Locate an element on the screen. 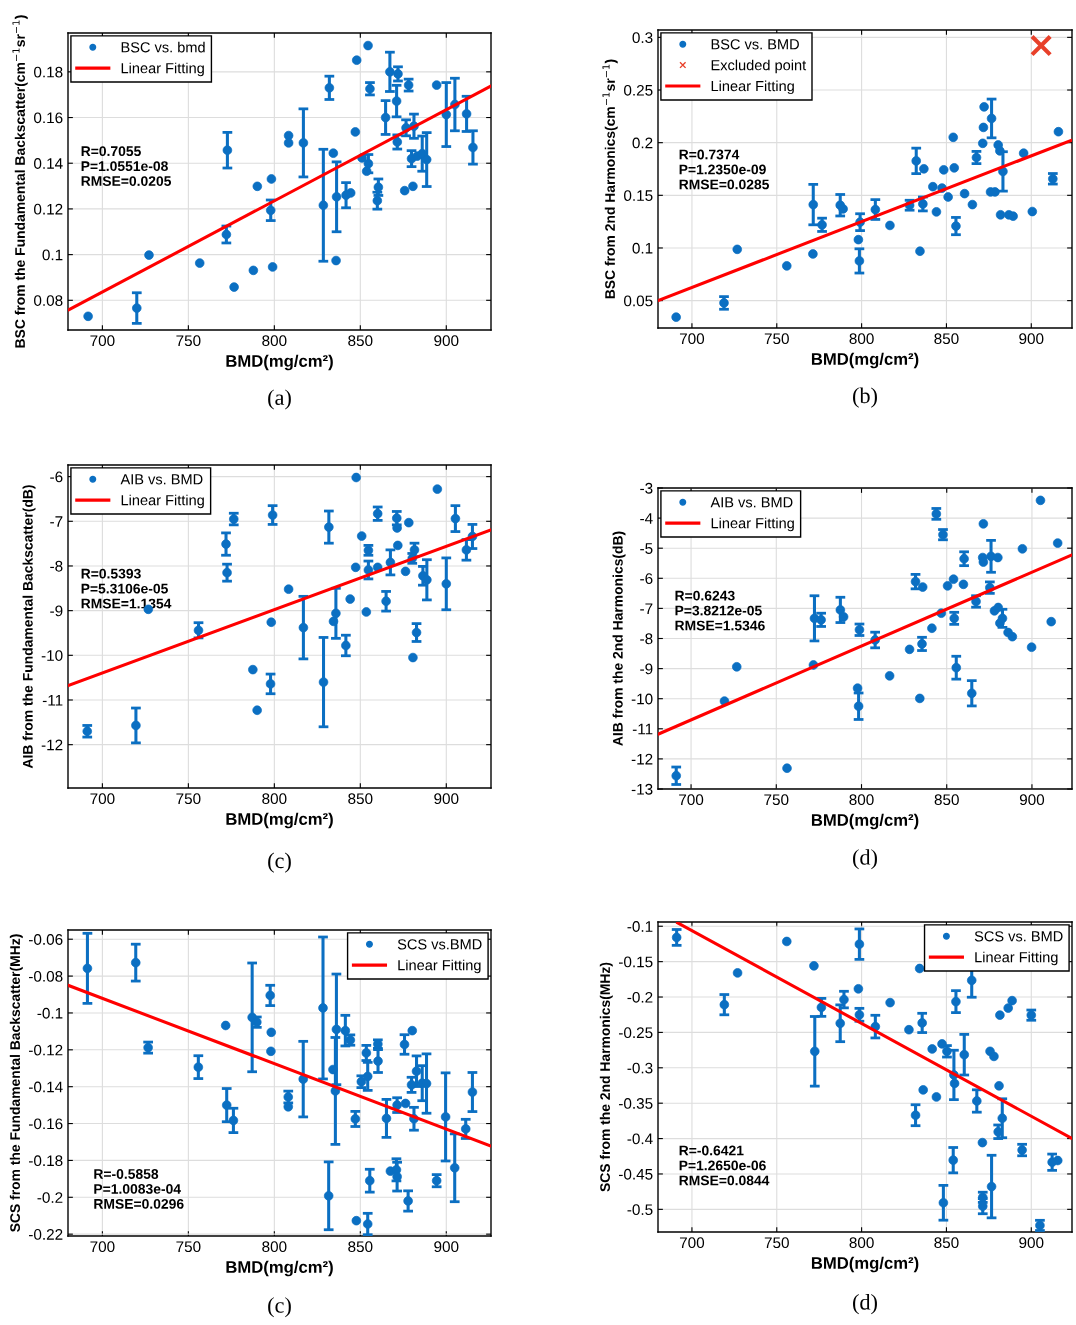  text: (d) is located at coordinates (865, 859).